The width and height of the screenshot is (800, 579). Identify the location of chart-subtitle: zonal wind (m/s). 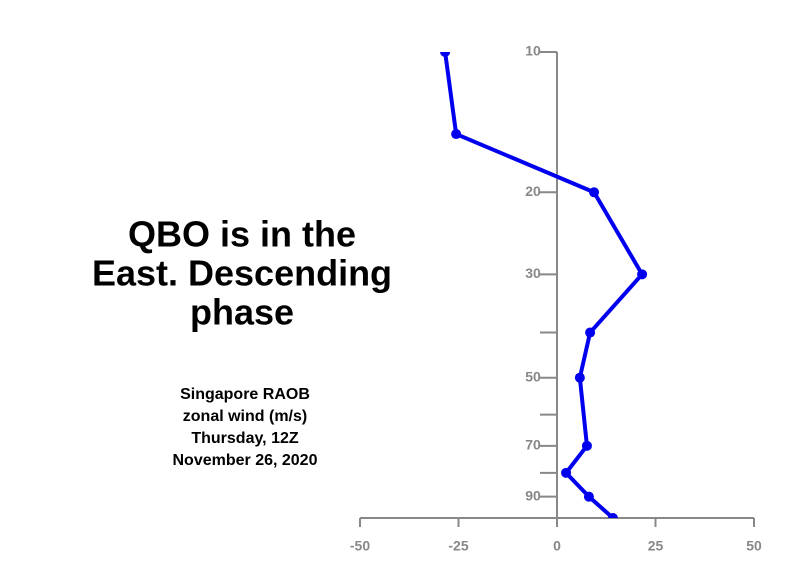
(245, 416).